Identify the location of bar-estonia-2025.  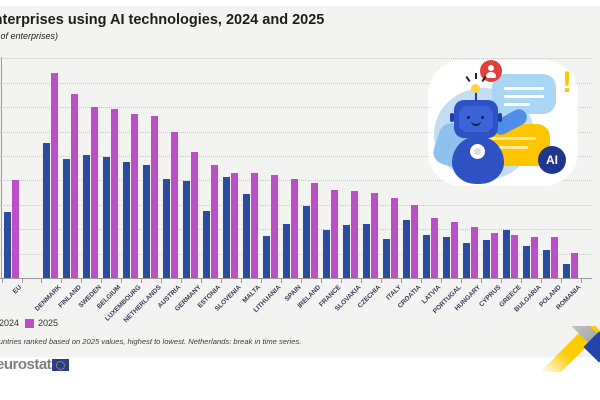
(214, 221).